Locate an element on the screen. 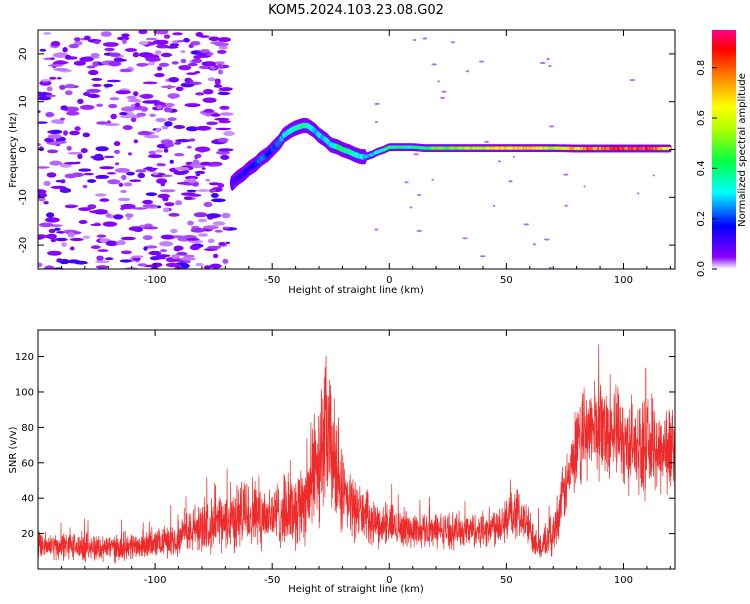 The height and width of the screenshot is (604, 750). spectrogram-y-tick-label: -10 is located at coordinates (23, 197).